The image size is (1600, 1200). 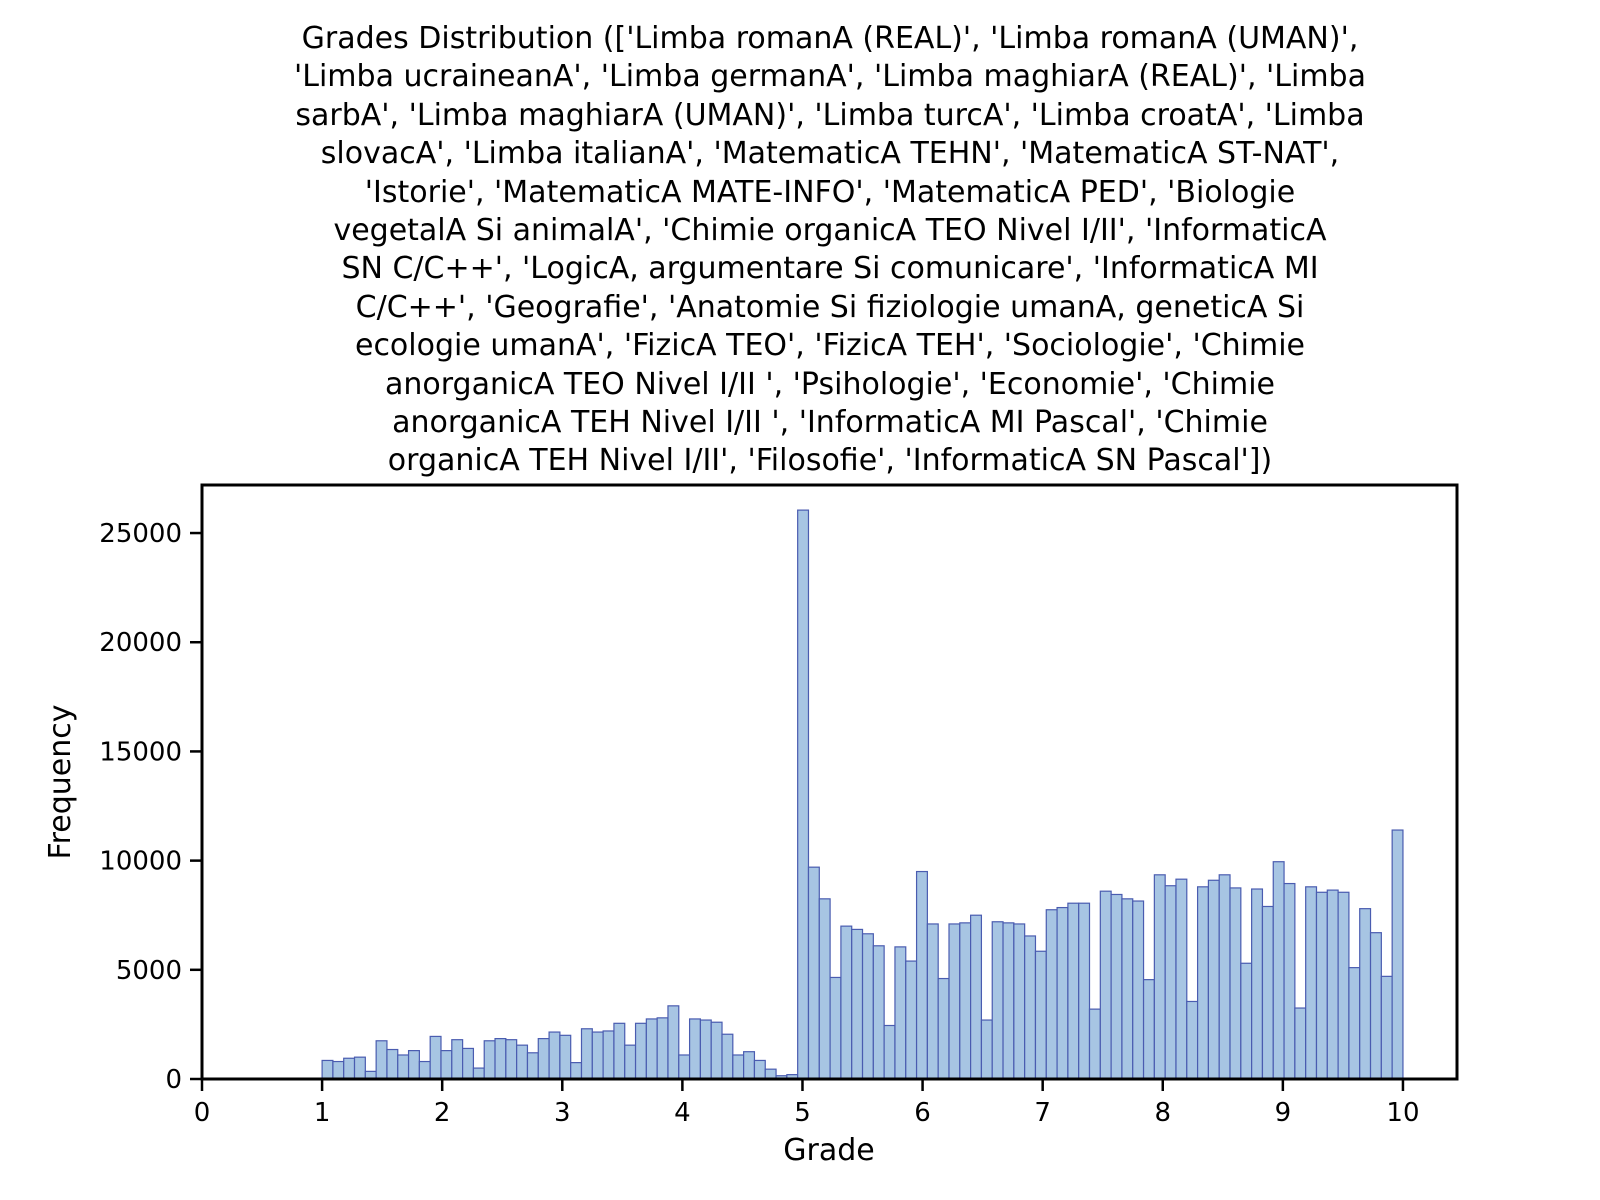 What do you see at coordinates (802, 1113) in the screenshot?
I see `x-tick-label: 5` at bounding box center [802, 1113].